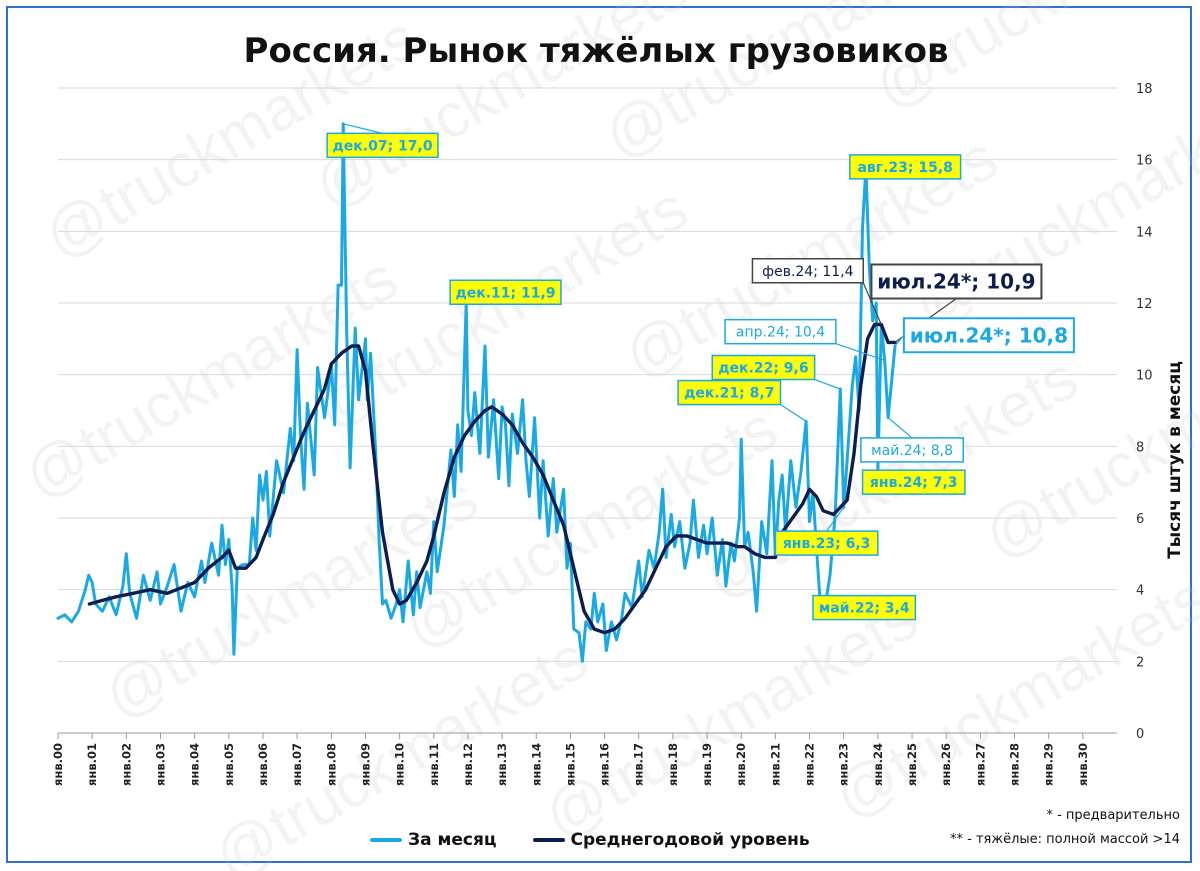  Describe the element at coordinates (946, 764) in the screenshot. I see `x-tick-label-26: янв.26` at that location.